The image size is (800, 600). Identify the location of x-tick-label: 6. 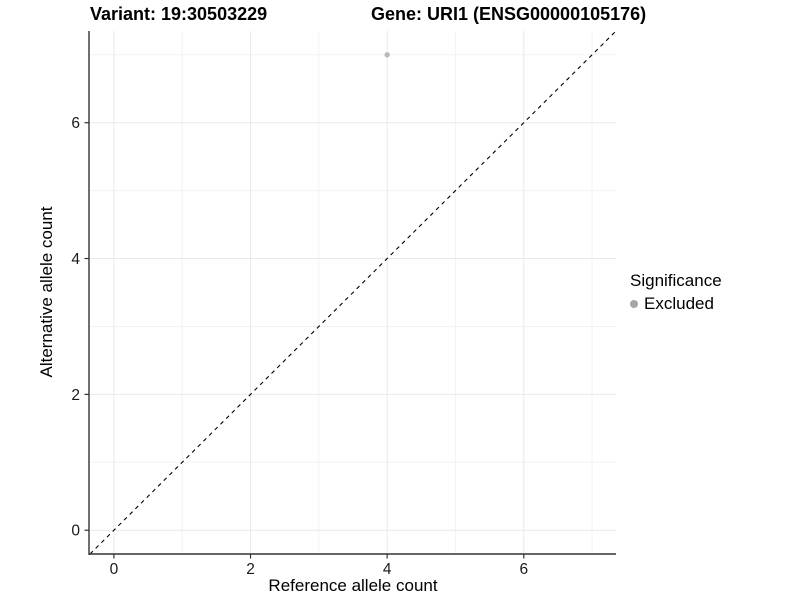
(523, 569).